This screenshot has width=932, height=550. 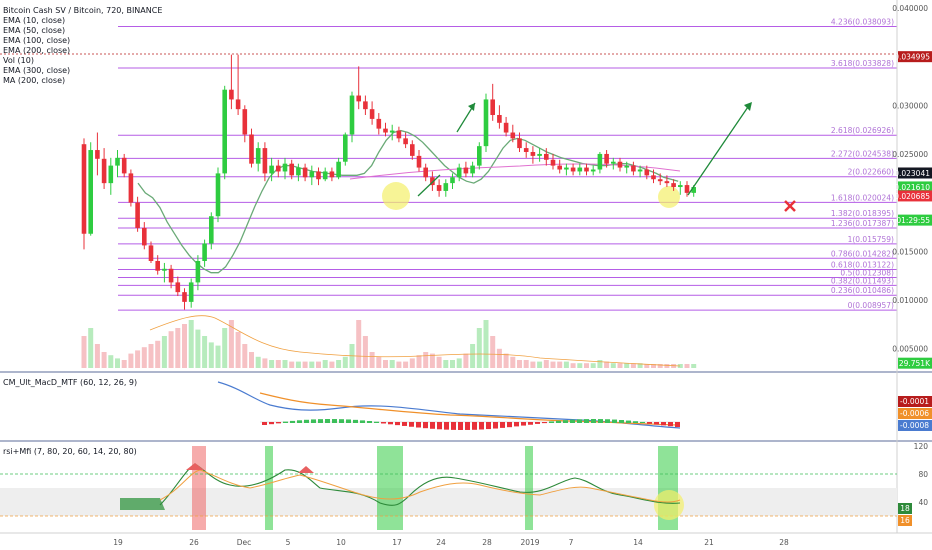 I want to click on fib-label: 0.236(0.010486), so click(x=862, y=290).